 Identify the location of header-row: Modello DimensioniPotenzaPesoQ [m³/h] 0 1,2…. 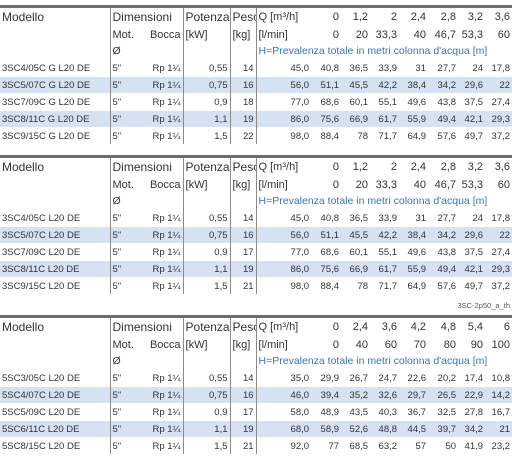
(256, 167).